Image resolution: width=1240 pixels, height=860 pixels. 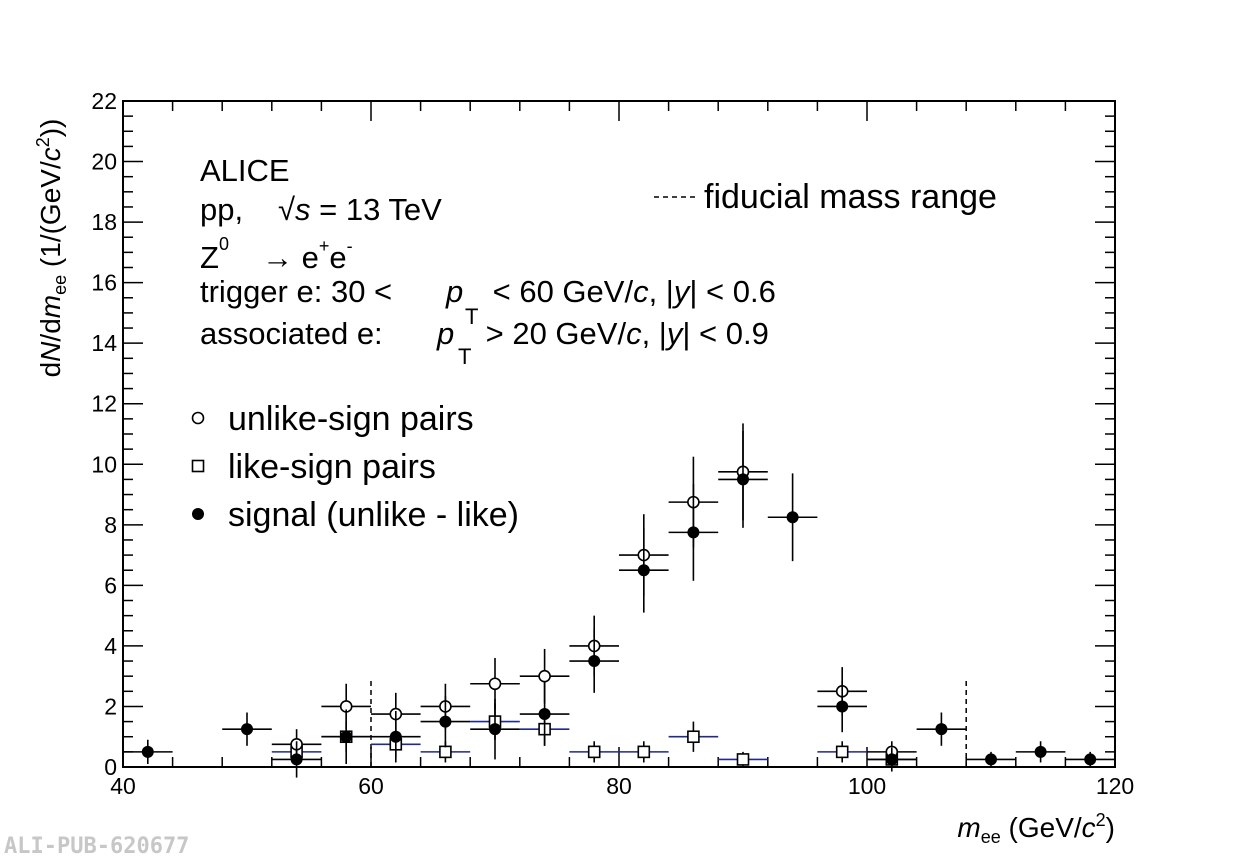 What do you see at coordinates (110, 585) in the screenshot?
I see `y-tick-label: 6` at bounding box center [110, 585].